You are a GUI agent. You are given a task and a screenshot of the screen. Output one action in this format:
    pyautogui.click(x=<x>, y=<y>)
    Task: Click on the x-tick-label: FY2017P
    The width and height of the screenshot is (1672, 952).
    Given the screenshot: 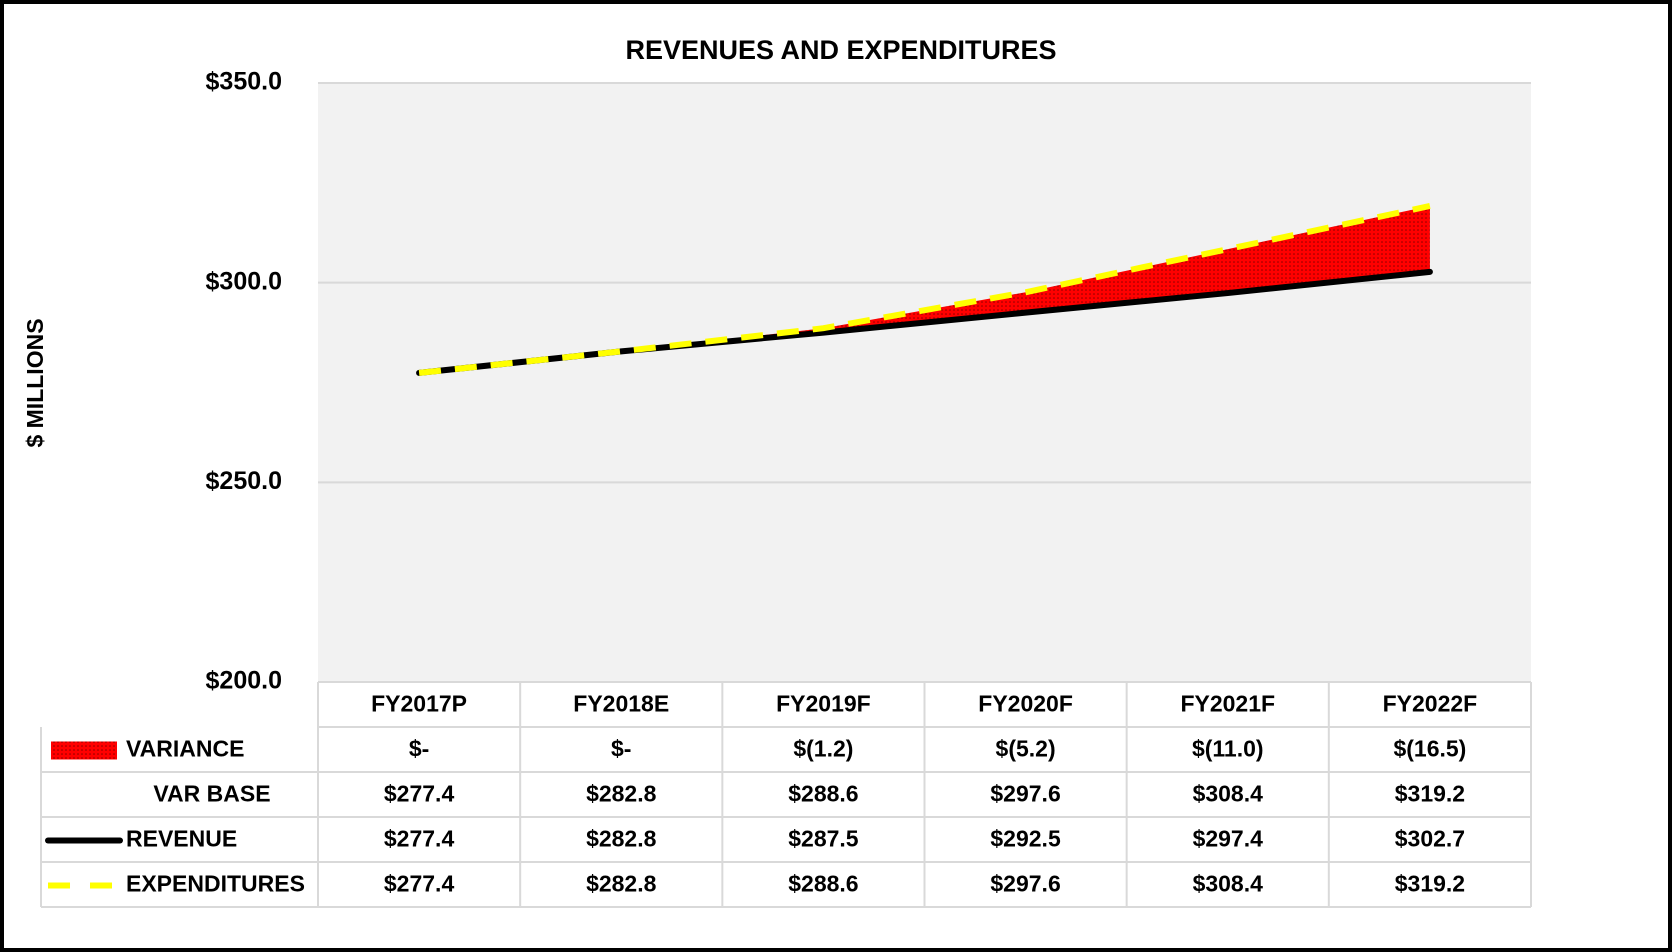 What is the action you would take?
    pyautogui.click(x=419, y=704)
    